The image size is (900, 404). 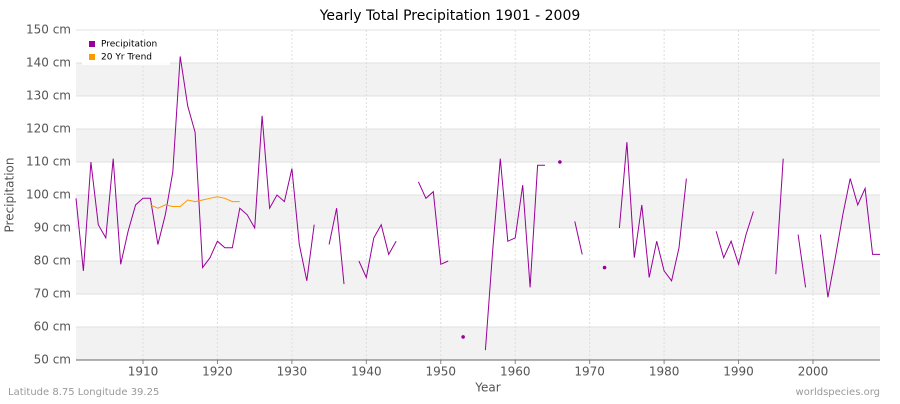 What do you see at coordinates (664, 372) in the screenshot?
I see `x-tick-label: 1980` at bounding box center [664, 372].